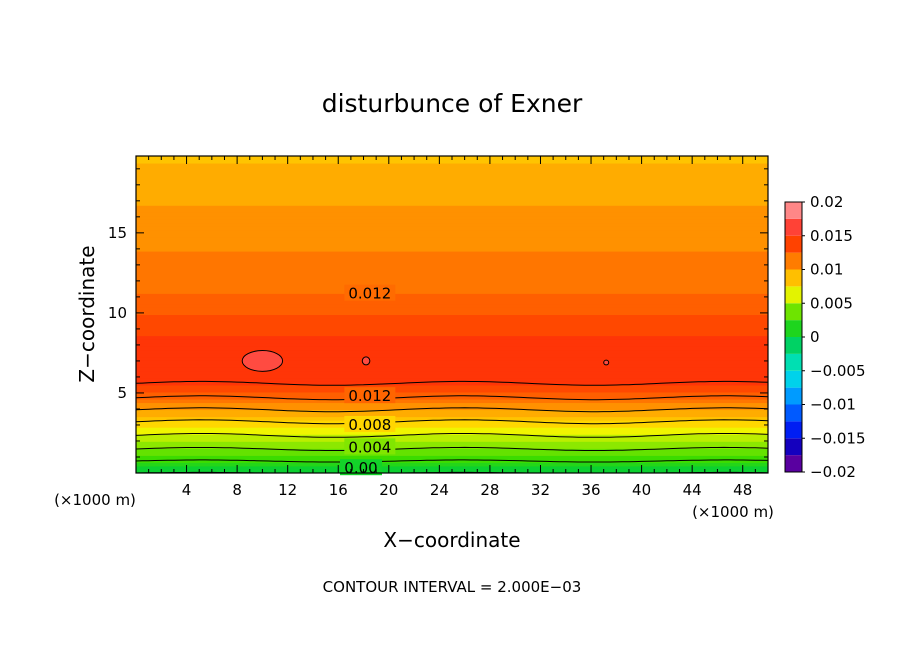 This screenshot has height=654, width=904. What do you see at coordinates (117, 233) in the screenshot?
I see `y-tick-label: 15` at bounding box center [117, 233].